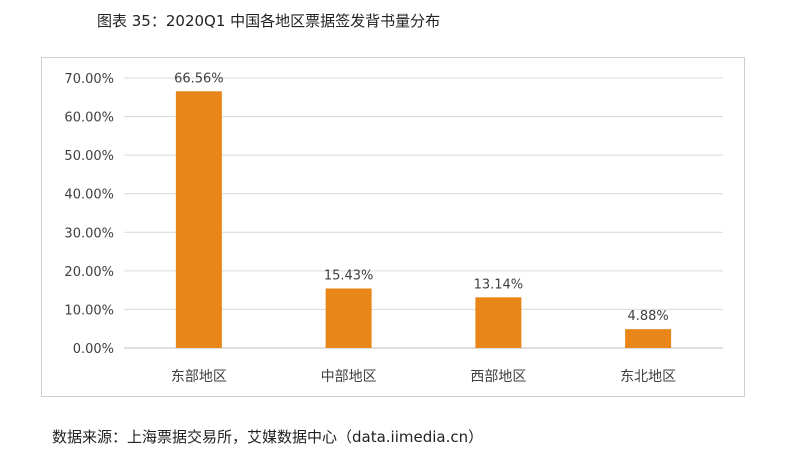 The height and width of the screenshot is (475, 809). Describe the element at coordinates (89, 156) in the screenshot. I see `y-tick-label: 50.00%` at that location.